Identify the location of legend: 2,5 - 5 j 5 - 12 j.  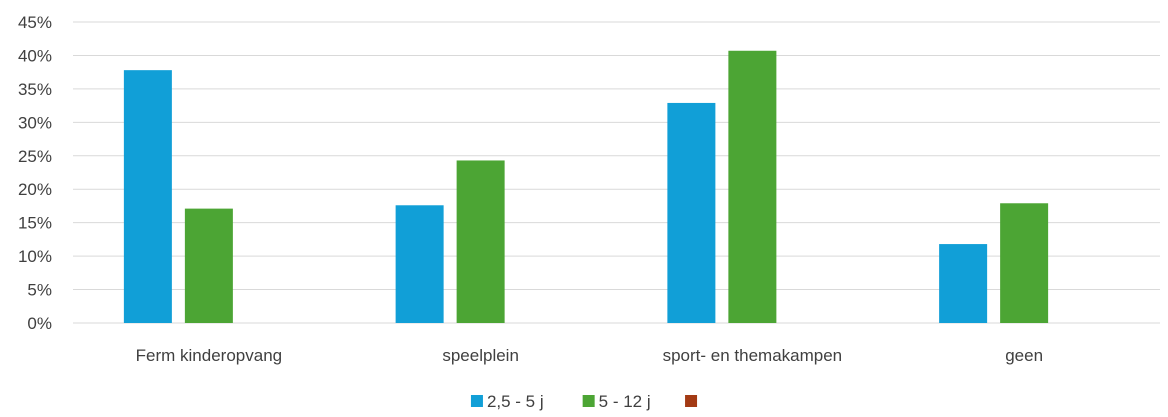
(584, 401).